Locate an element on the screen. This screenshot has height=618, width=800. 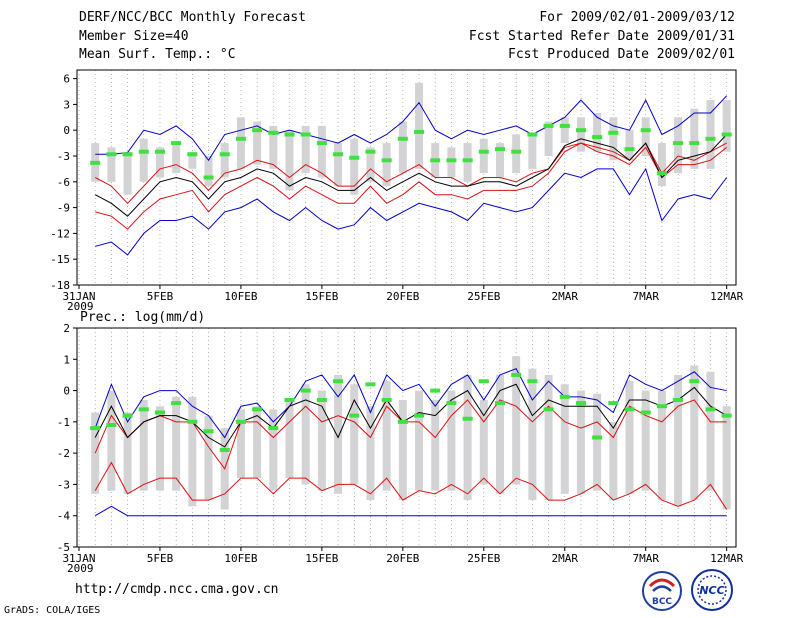
bcc-logo: BCC is located at coordinates (662, 591).